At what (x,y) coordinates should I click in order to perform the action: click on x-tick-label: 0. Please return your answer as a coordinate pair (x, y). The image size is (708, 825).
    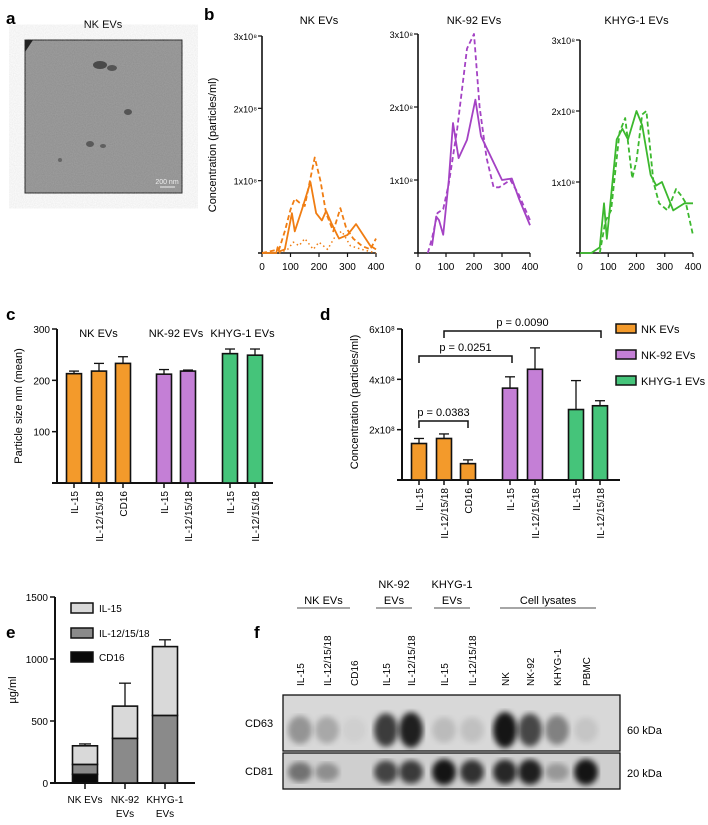
    Looking at the image, I should click on (580, 267).